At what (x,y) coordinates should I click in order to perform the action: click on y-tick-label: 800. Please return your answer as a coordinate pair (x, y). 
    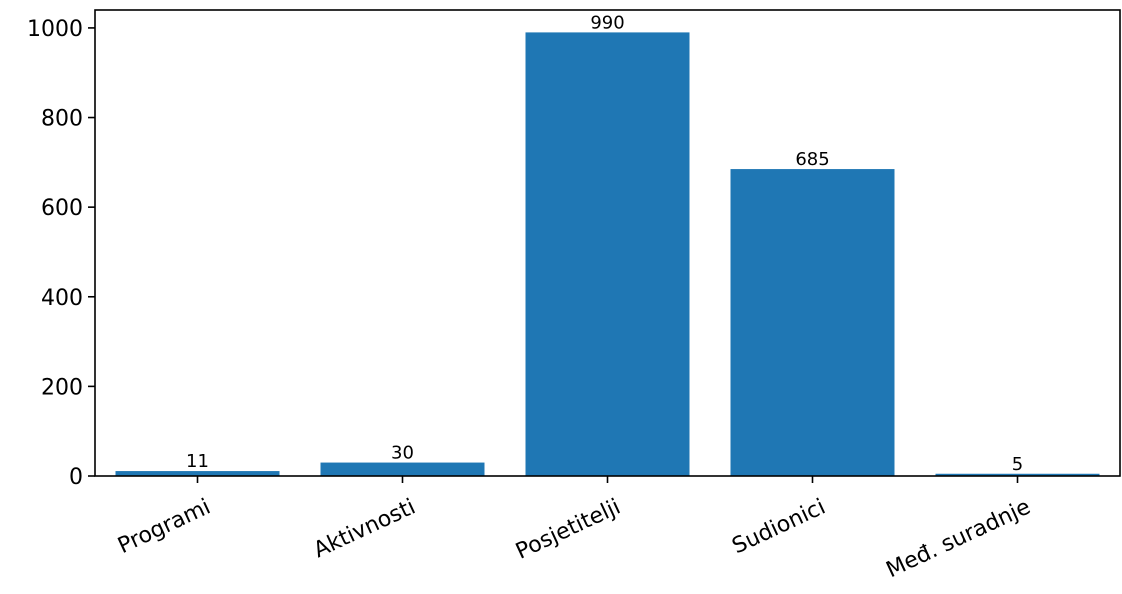
    Looking at the image, I should click on (62, 119).